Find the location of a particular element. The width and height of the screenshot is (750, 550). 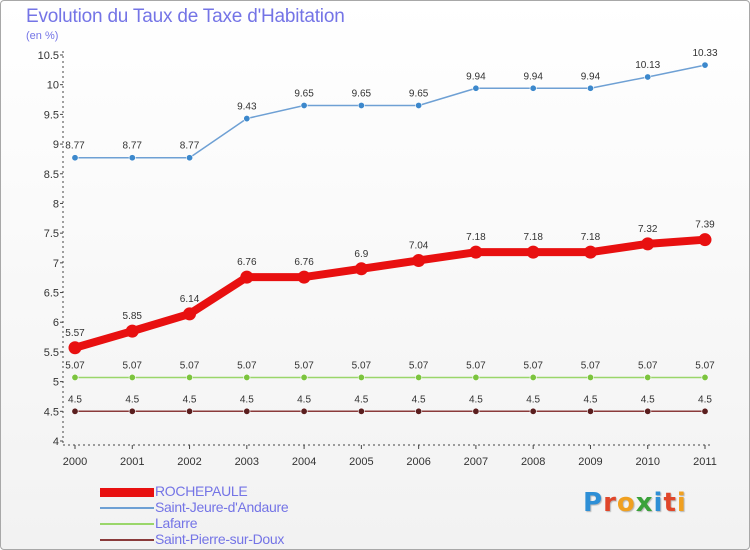

logo-letter: i is located at coordinates (681, 503).